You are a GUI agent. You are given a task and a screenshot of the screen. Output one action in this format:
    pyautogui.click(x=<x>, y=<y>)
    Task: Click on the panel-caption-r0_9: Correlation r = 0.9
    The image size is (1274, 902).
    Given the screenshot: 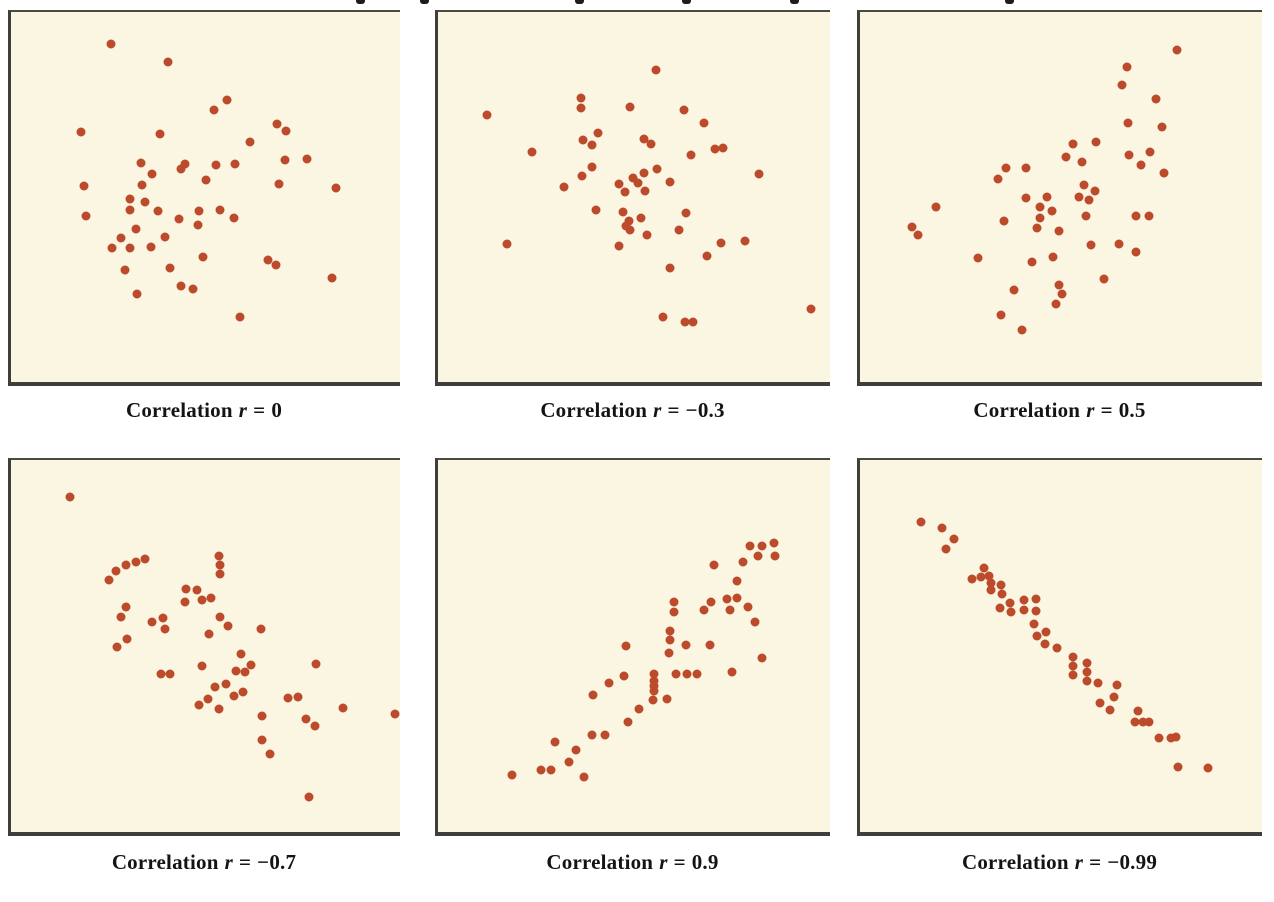 What is the action you would take?
    pyautogui.click(x=632, y=862)
    